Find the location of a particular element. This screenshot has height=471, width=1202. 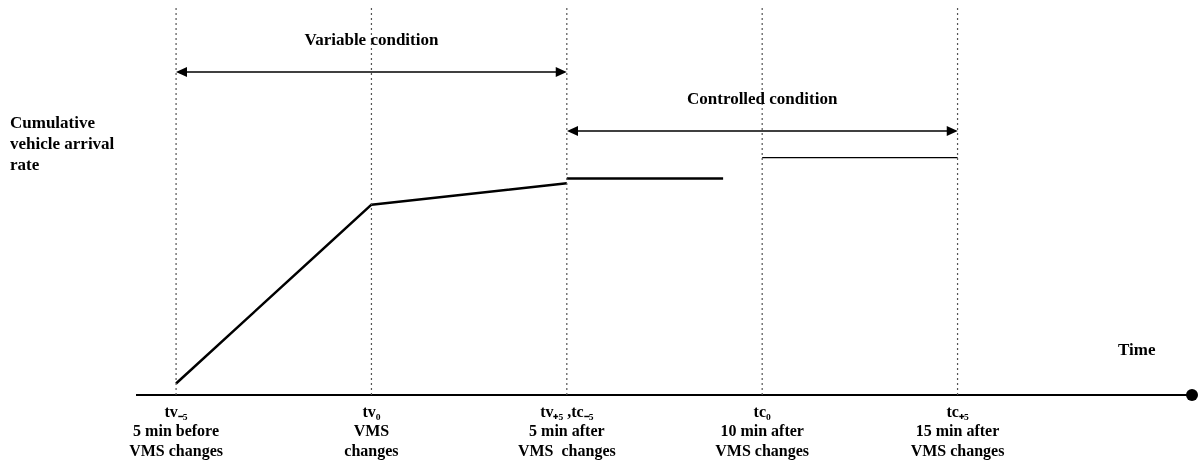

text: Controlled condition is located at coordinates (762, 99).